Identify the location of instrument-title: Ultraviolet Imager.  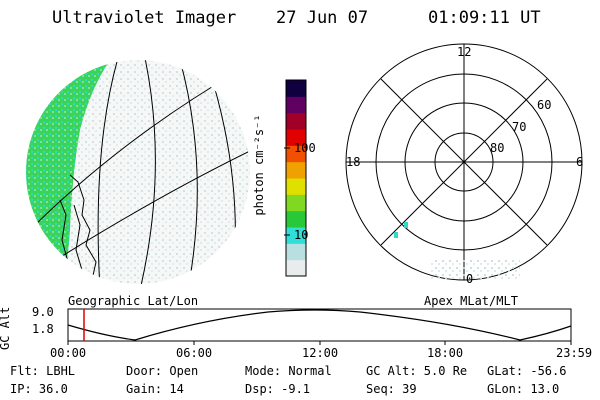
(144, 18).